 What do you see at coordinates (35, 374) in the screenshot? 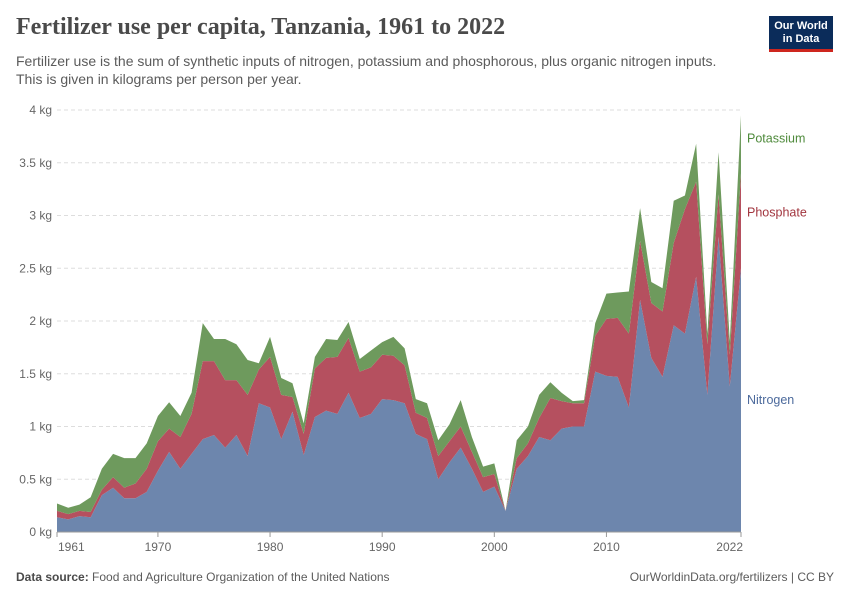
I see `y-tick-label: 1.5 kg` at bounding box center [35, 374].